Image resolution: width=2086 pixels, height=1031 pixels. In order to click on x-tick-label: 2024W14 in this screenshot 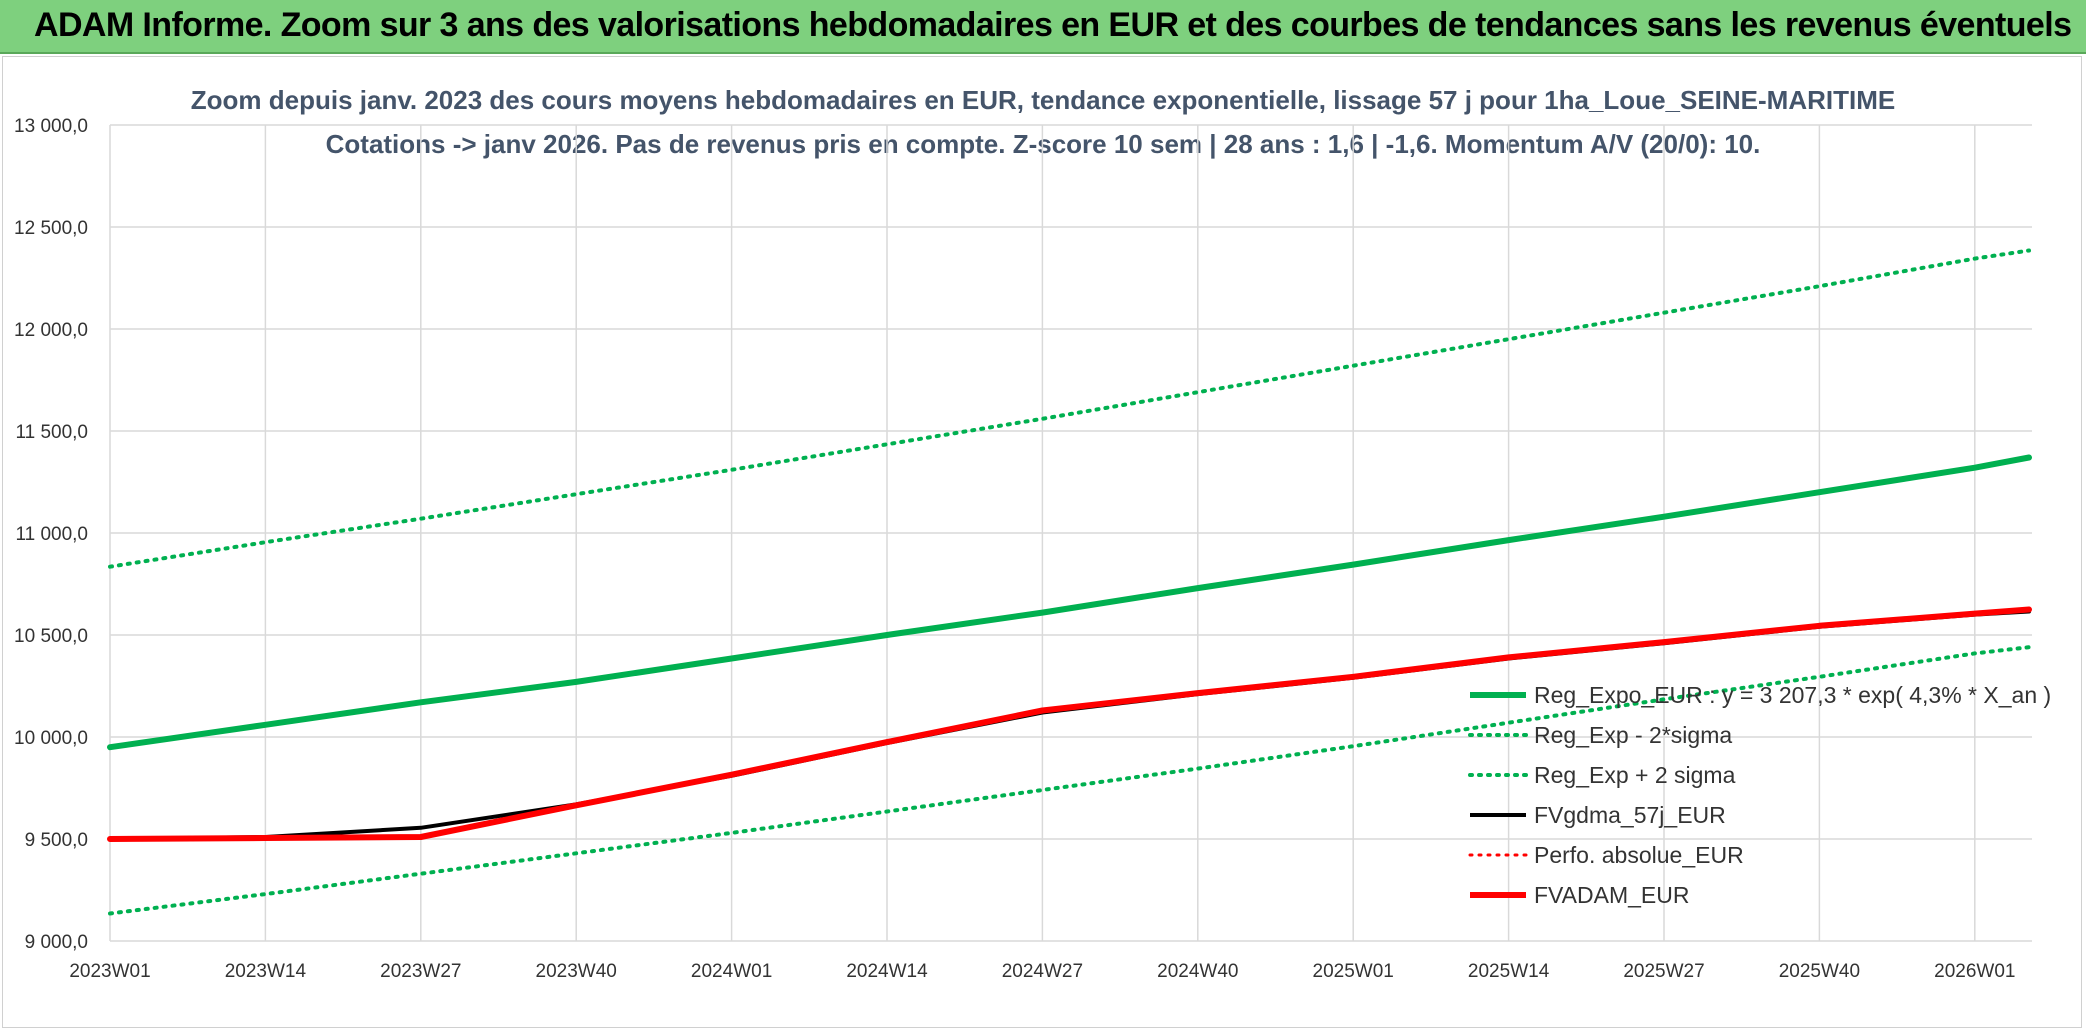, I will do `click(887, 971)`.